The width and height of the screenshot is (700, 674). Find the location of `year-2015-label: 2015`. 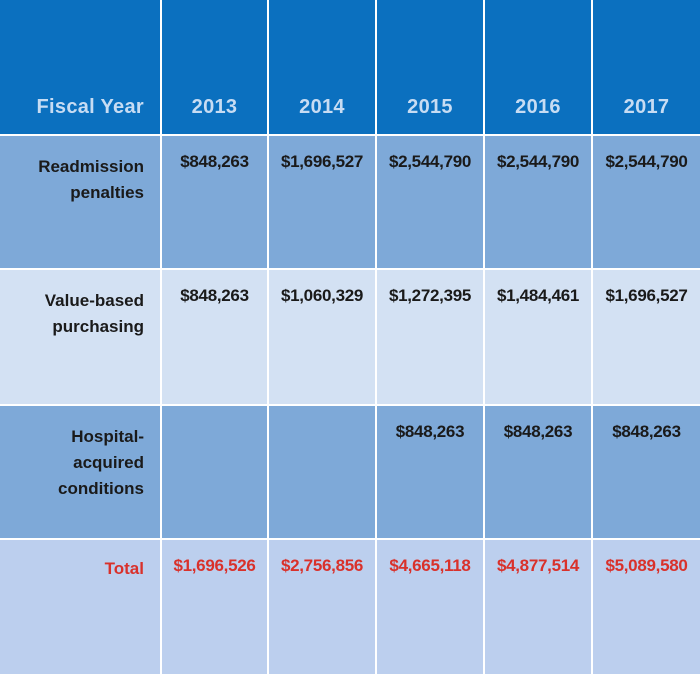

year-2015-label: 2015 is located at coordinates (430, 107).